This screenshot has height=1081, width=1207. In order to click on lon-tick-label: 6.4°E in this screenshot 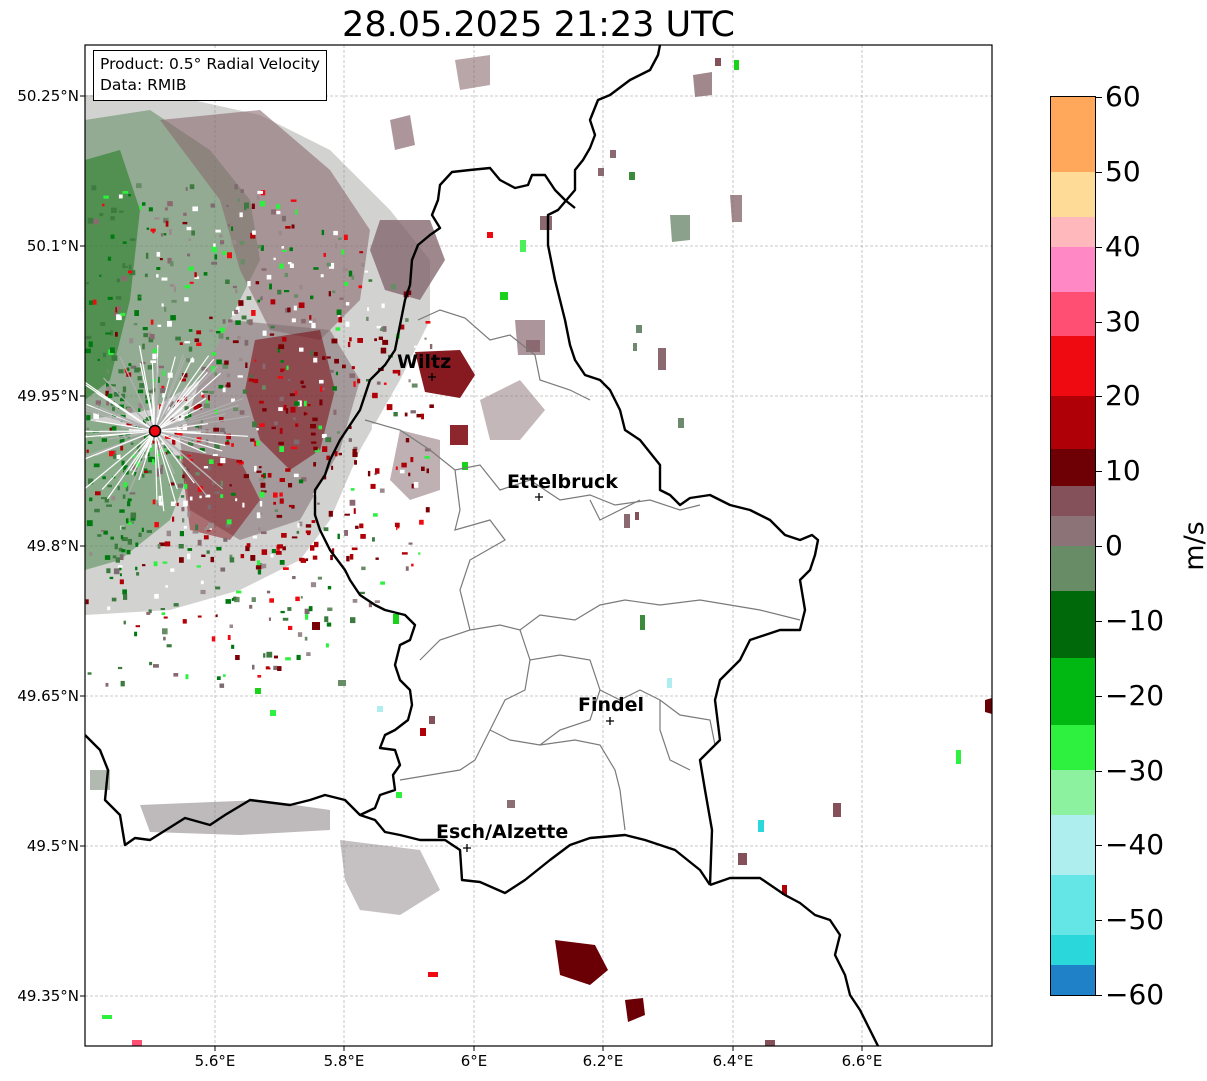, I will do `click(733, 1061)`.